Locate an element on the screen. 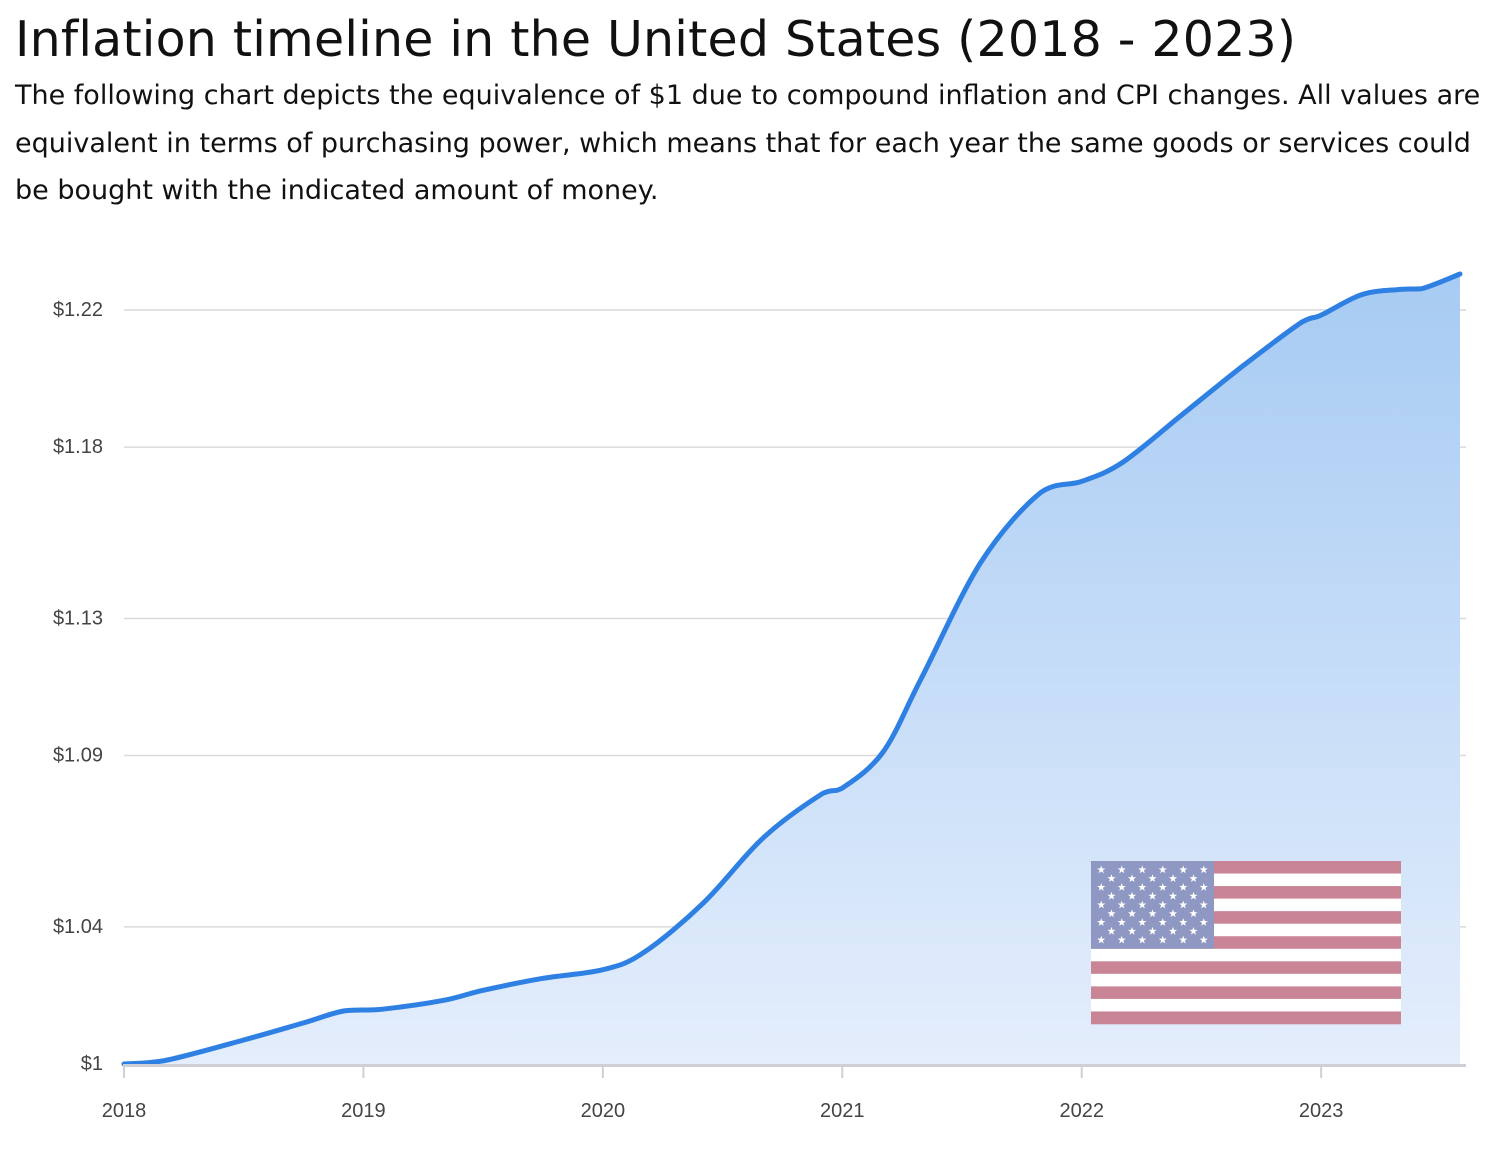 This screenshot has height=1150, width=1494. x-tick-label: 2019 is located at coordinates (363, 1111).